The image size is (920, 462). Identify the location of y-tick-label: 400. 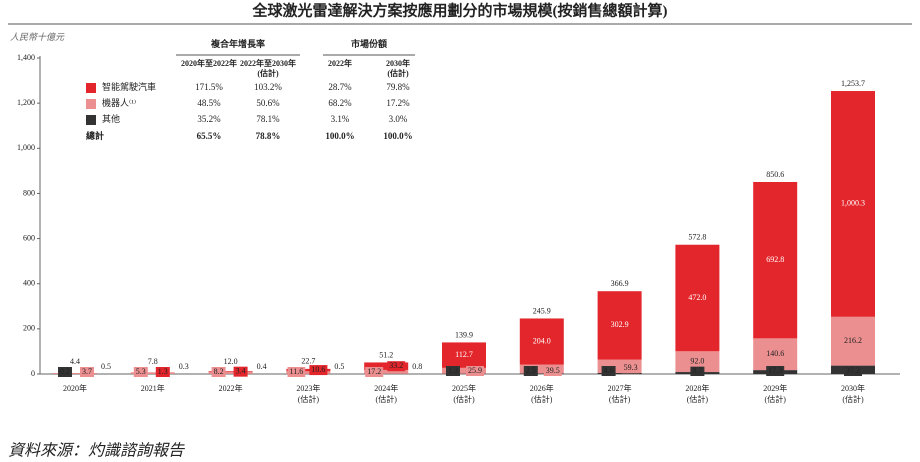
(29, 283).